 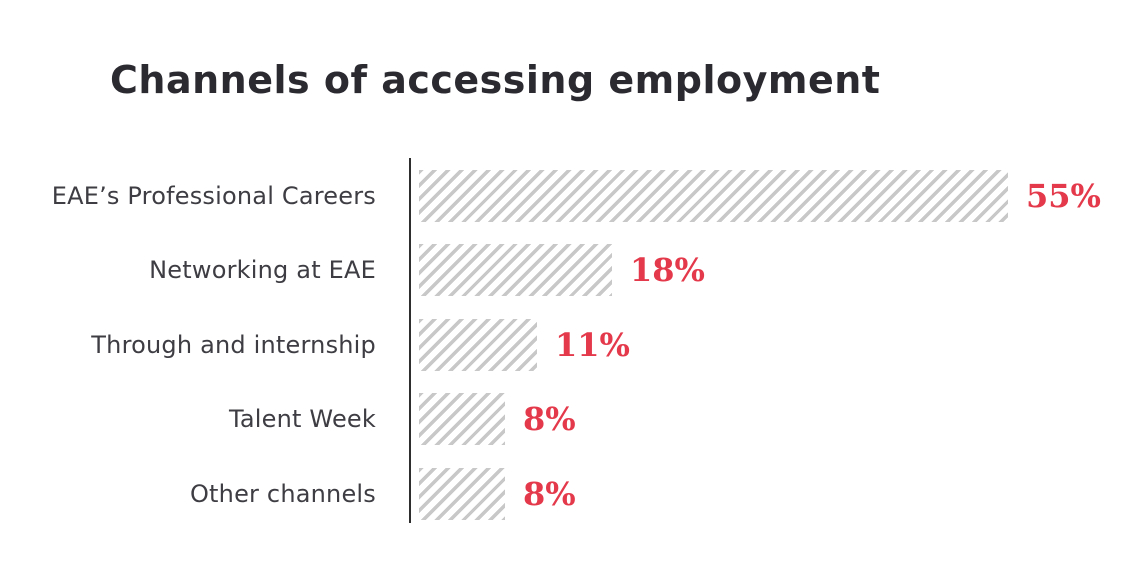 I want to click on category-label: Through and internship, so click(x=233, y=345).